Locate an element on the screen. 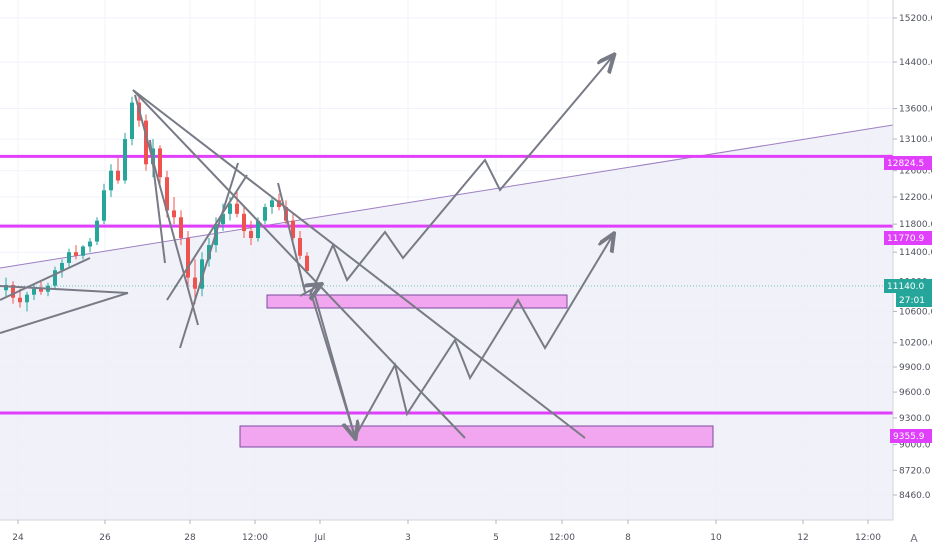 The height and width of the screenshot is (550, 932). price-badges: 12824.5 11770.9 11140.0 27:01 9355.9 is located at coordinates (908, 299).